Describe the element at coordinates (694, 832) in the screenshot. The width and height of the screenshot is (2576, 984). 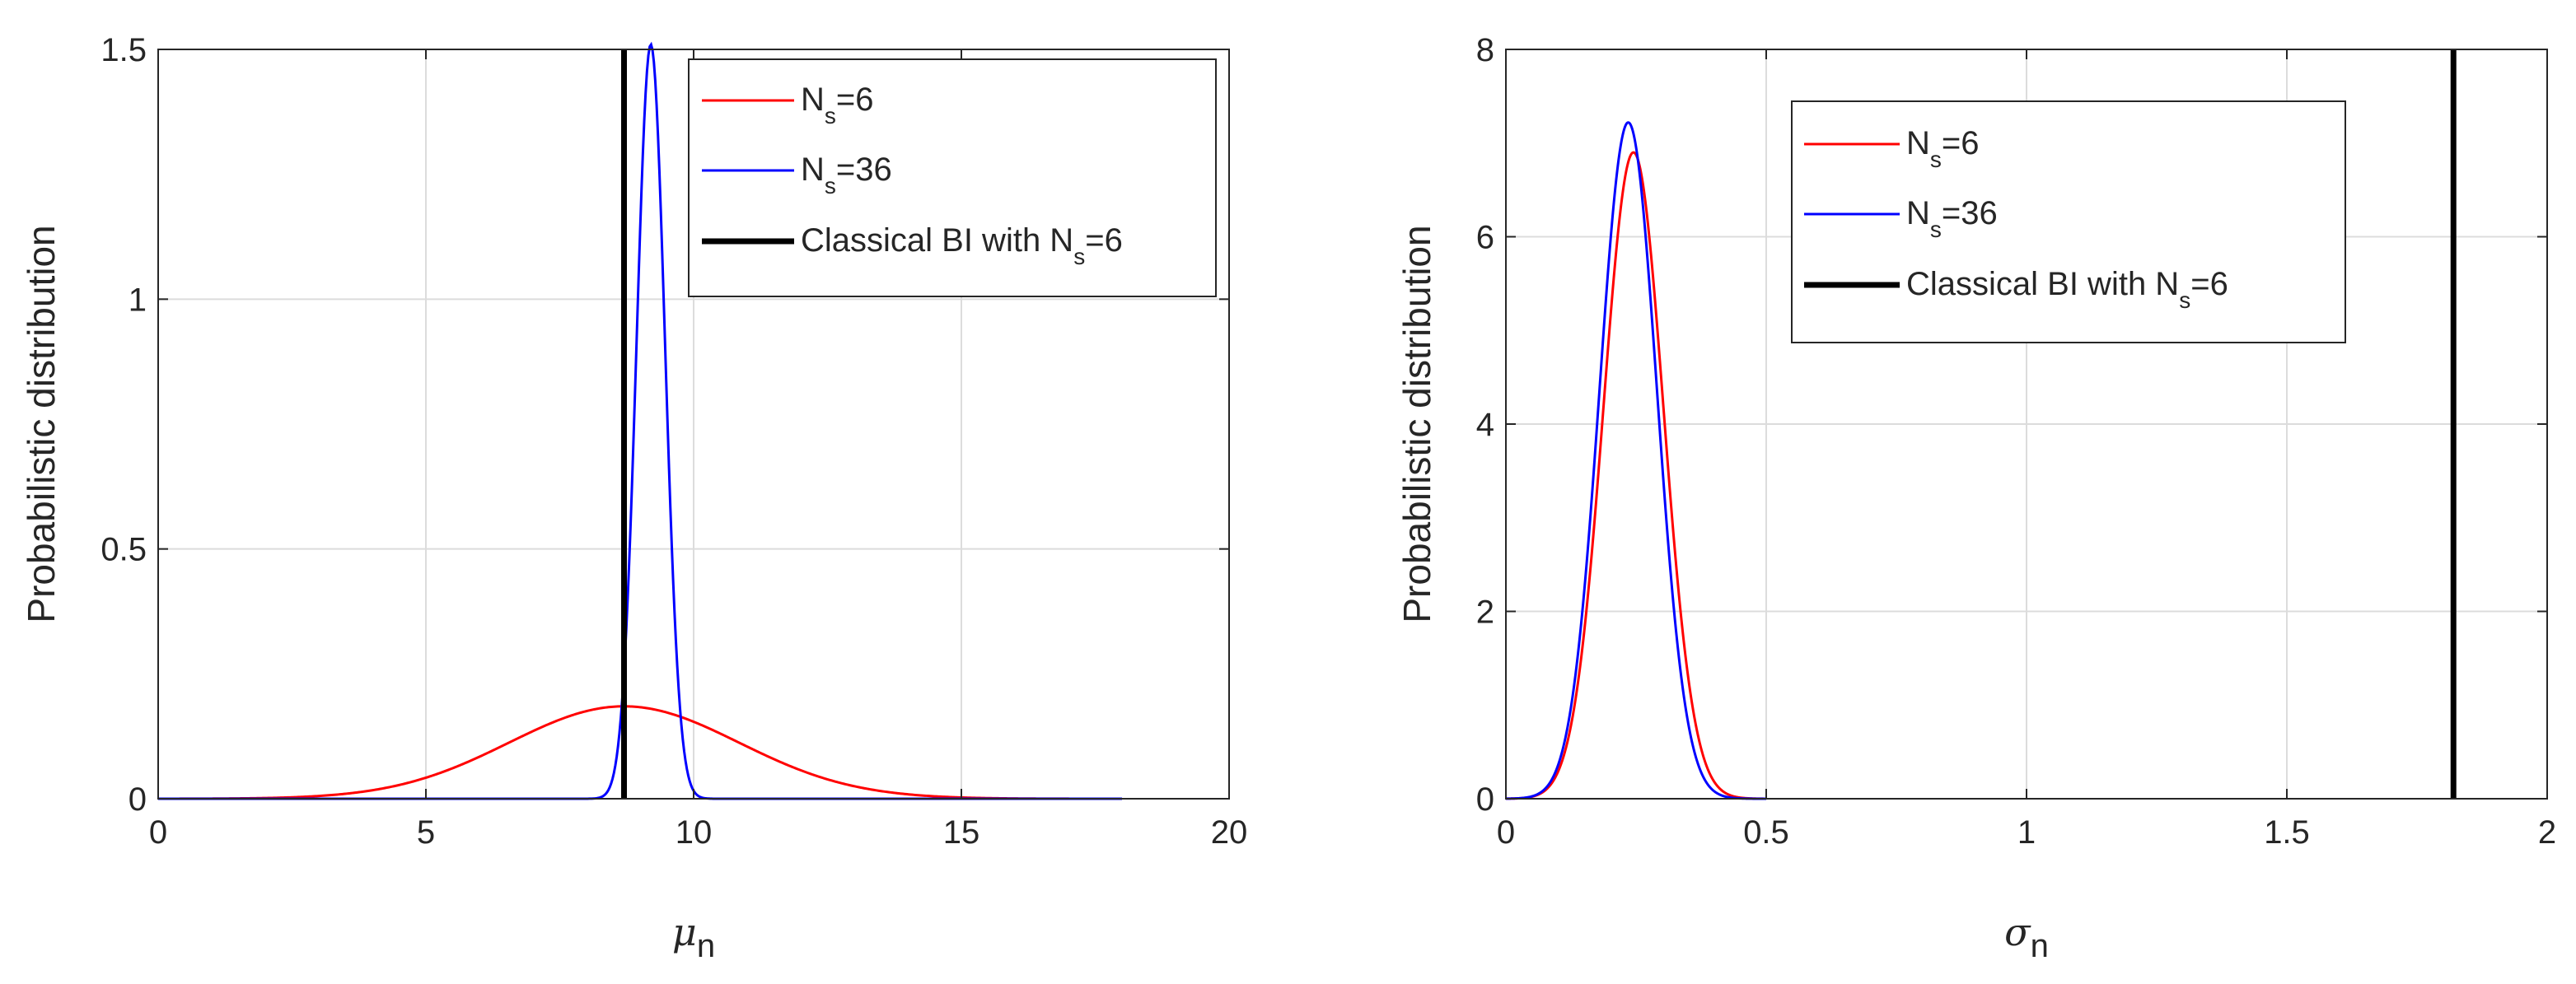
I see `x-tick-label: 10` at that location.